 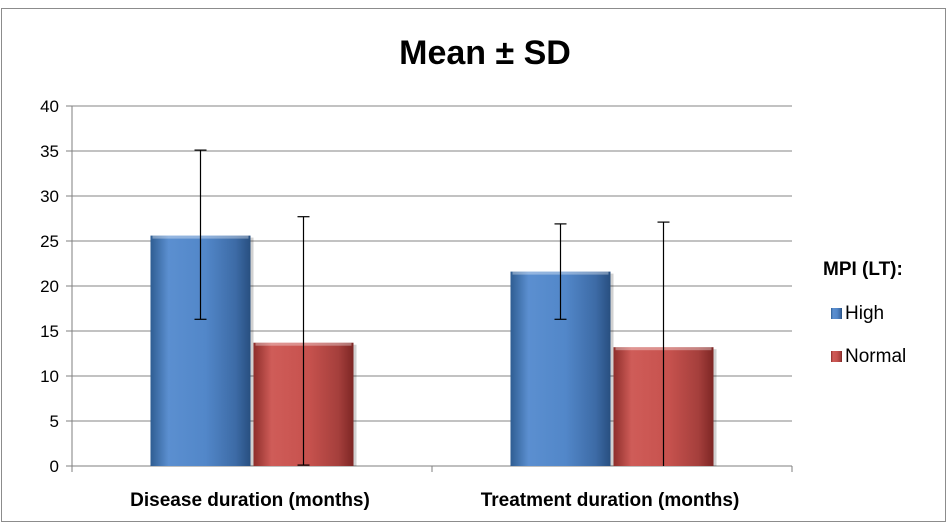 What do you see at coordinates (863, 269) in the screenshot?
I see `legend-title: MPI (LT):` at bounding box center [863, 269].